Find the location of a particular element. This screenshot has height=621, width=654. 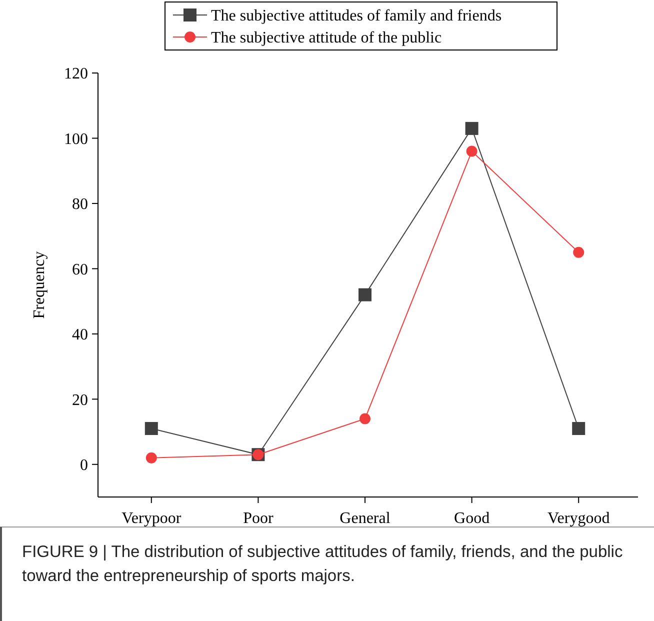

y-tick-label: 120 is located at coordinates (76, 74).